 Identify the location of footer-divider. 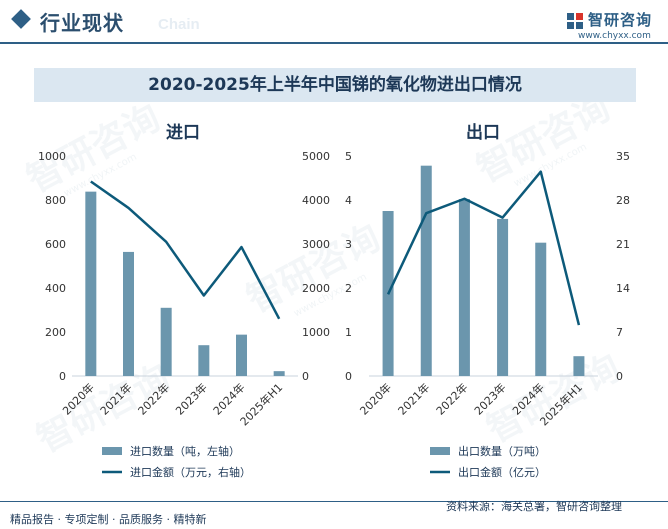
(334, 501).